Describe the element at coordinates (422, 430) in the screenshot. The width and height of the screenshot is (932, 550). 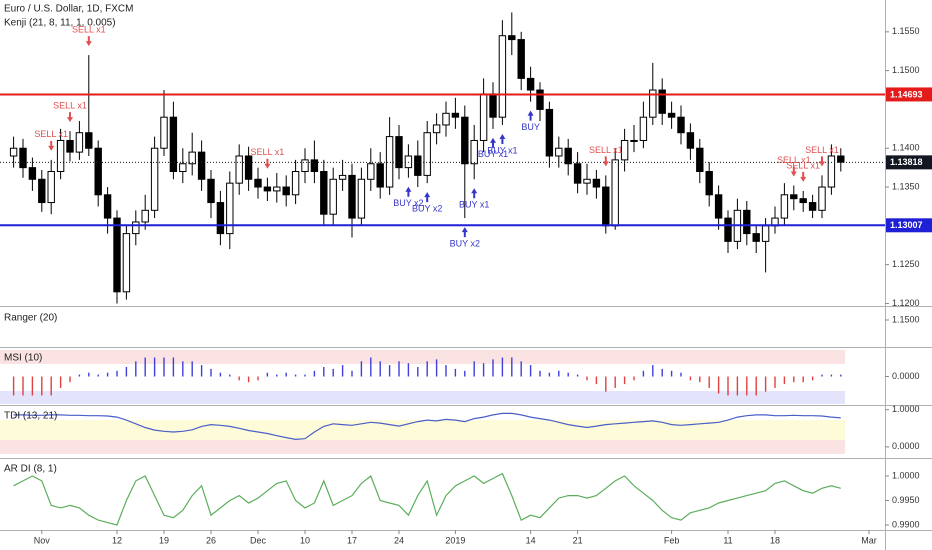
I see `tdi-mid-band` at that location.